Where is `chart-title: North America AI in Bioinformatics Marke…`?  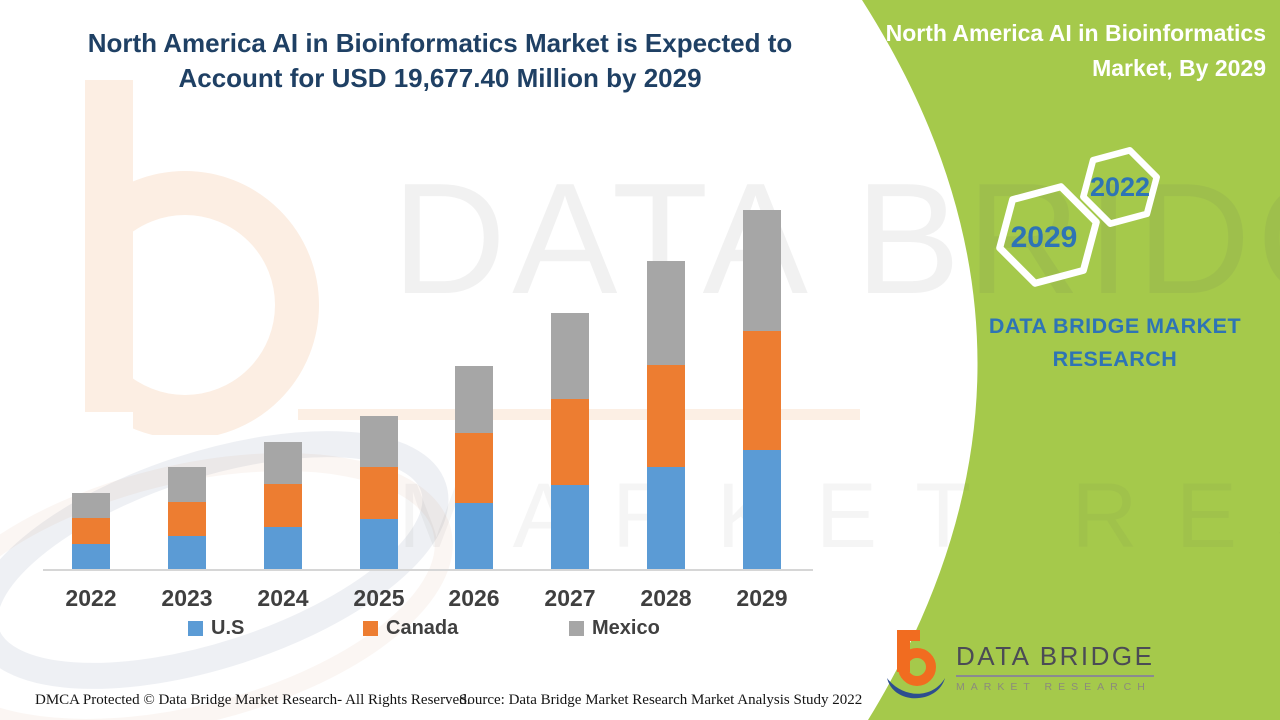
chart-title: North America AI in Bioinformatics Marke… is located at coordinates (440, 61).